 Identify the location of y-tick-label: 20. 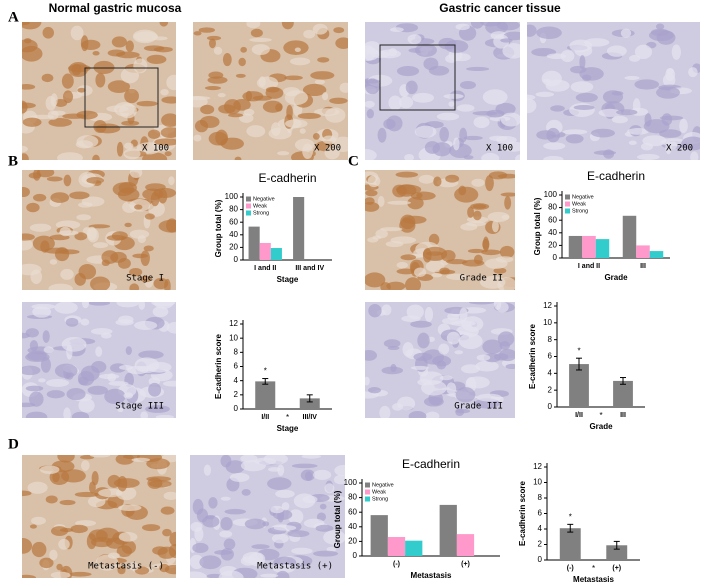
(352, 541).